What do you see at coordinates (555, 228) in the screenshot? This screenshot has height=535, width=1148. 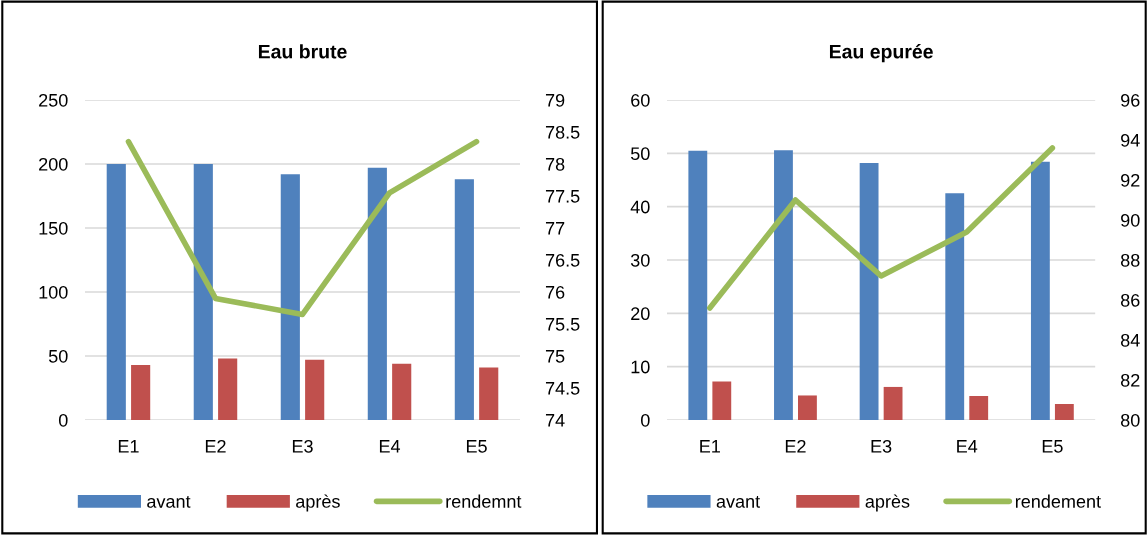 I see `y2-tick-label: 77` at bounding box center [555, 228].